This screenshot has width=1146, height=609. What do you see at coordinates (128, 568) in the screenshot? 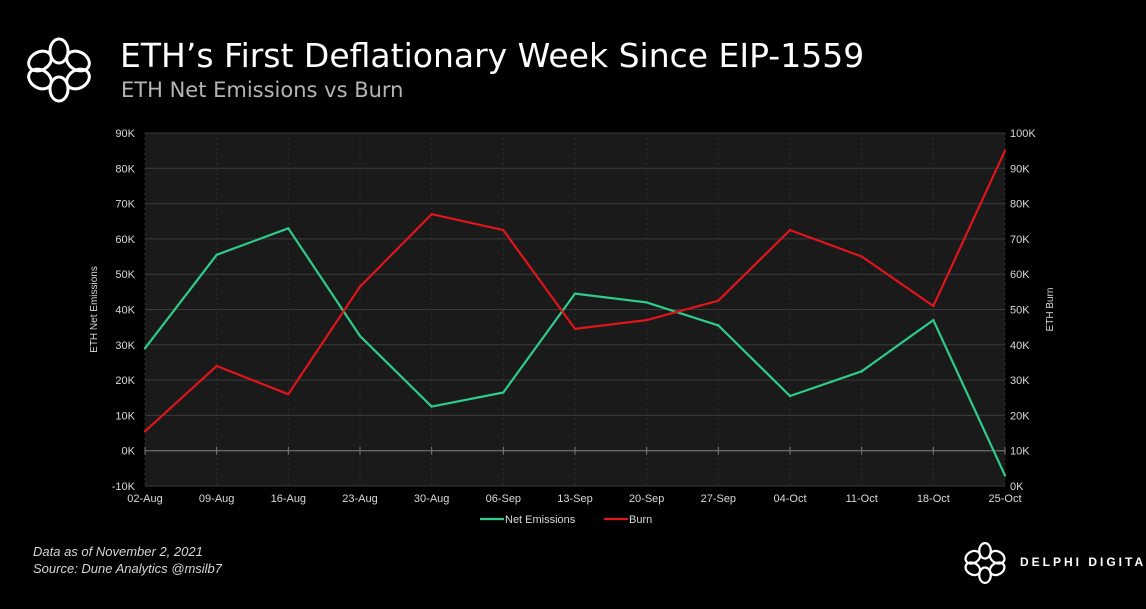
I see `source-note: Source: Dune Analytics @msilb7` at bounding box center [128, 568].